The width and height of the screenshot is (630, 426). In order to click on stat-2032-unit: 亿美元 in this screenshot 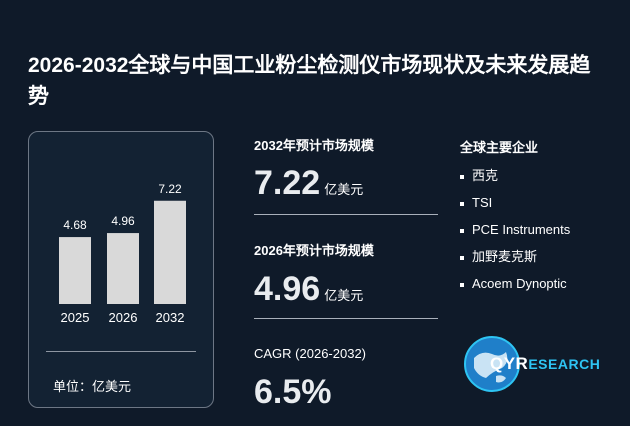, I will do `click(344, 189)`.